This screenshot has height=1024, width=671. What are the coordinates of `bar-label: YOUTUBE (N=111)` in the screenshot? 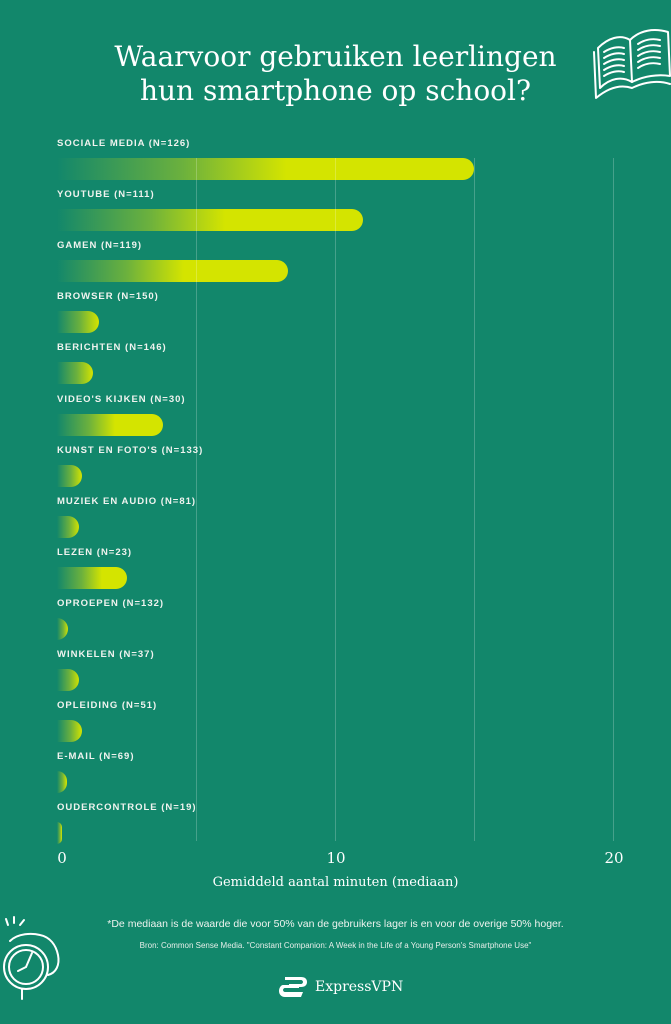 It's located at (106, 195).